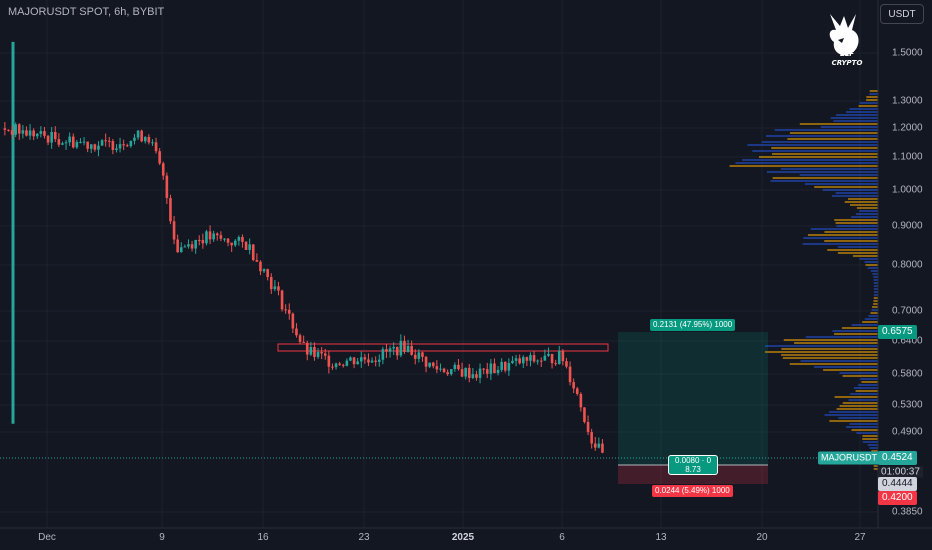 The image size is (932, 550). Describe the element at coordinates (692, 491) in the screenshot. I see `position-stop-label: 0.0244 (5.49%) 1000` at that location.